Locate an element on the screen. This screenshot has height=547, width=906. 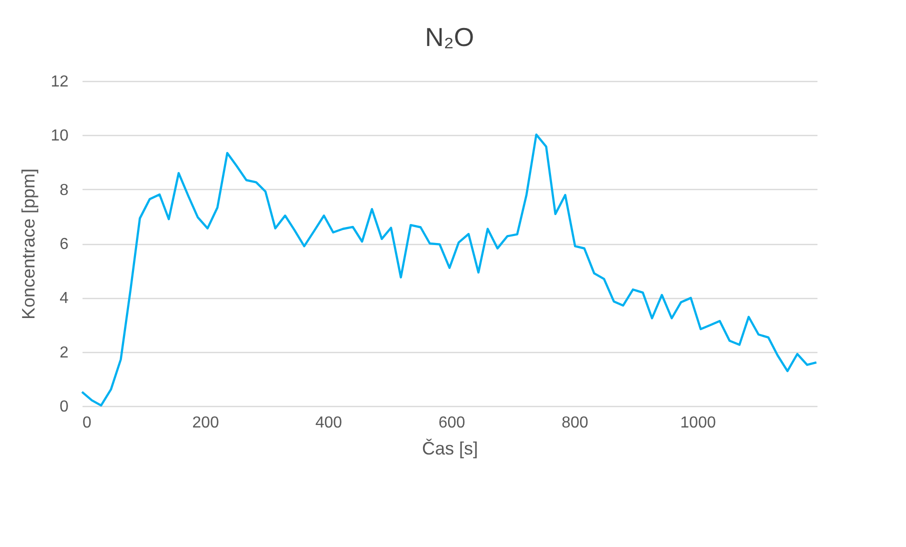
y-axis-title: Koncentrace [ppm] is located at coordinates (28, 244).